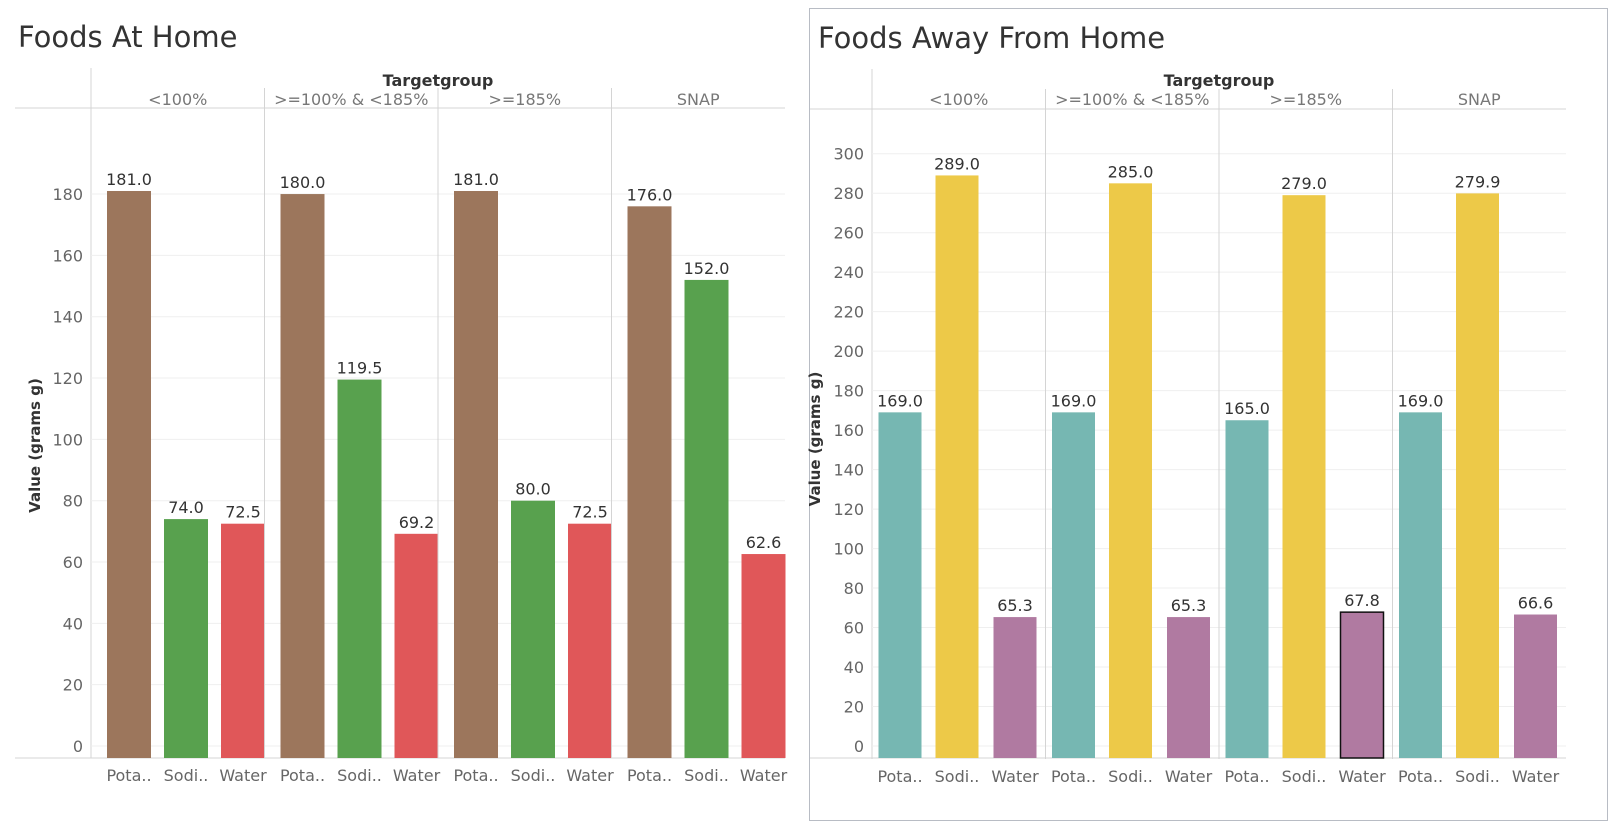 Image resolution: width=1608 pixels, height=821 pixels. Describe the element at coordinates (707, 268) in the screenshot. I see `value-label: 152.0` at that location.